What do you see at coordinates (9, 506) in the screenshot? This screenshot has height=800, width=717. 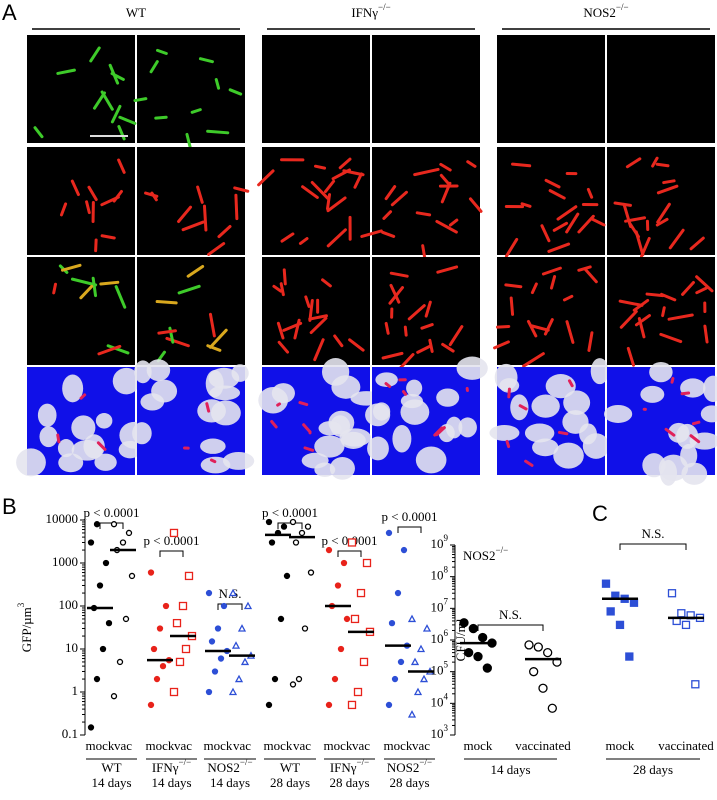 I see `panel-label: B` at bounding box center [9, 506].